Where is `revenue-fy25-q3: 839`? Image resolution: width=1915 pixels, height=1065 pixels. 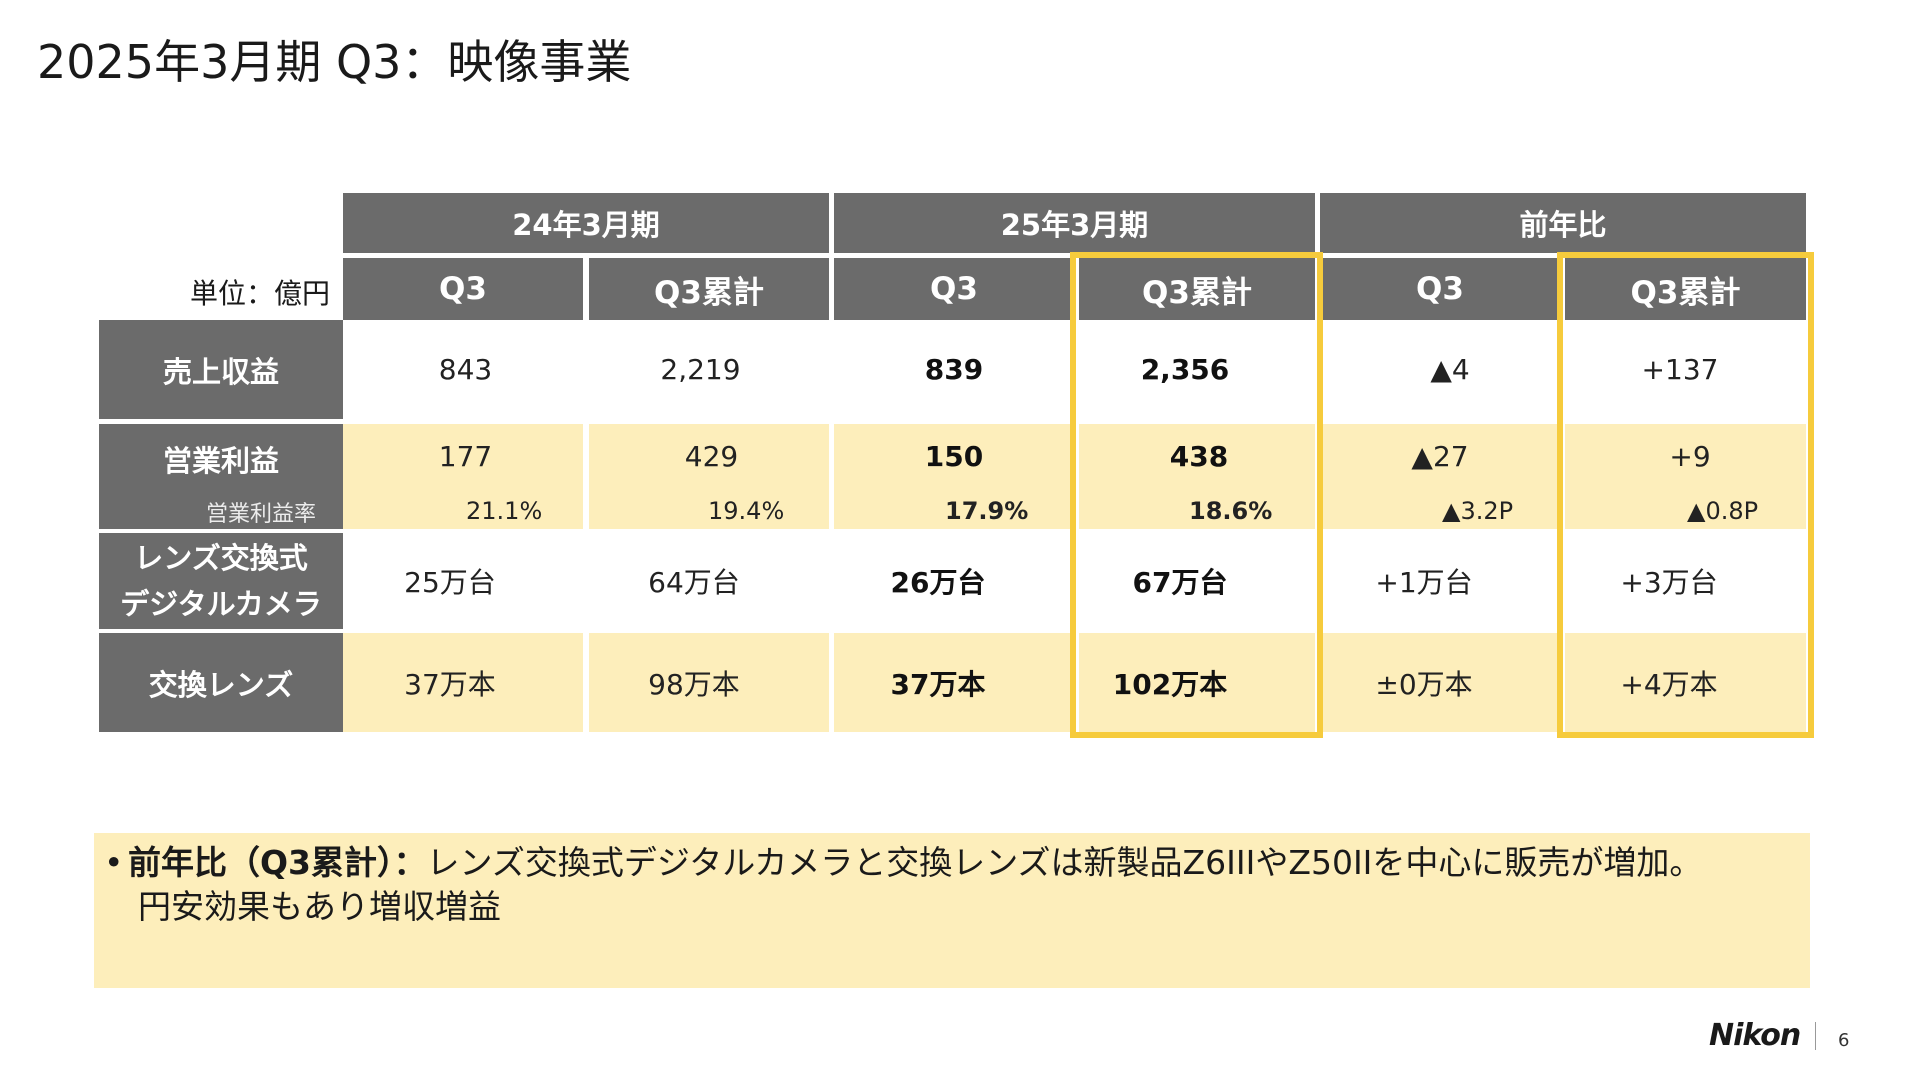
revenue-fy25-q3: 839 is located at coordinates (954, 369).